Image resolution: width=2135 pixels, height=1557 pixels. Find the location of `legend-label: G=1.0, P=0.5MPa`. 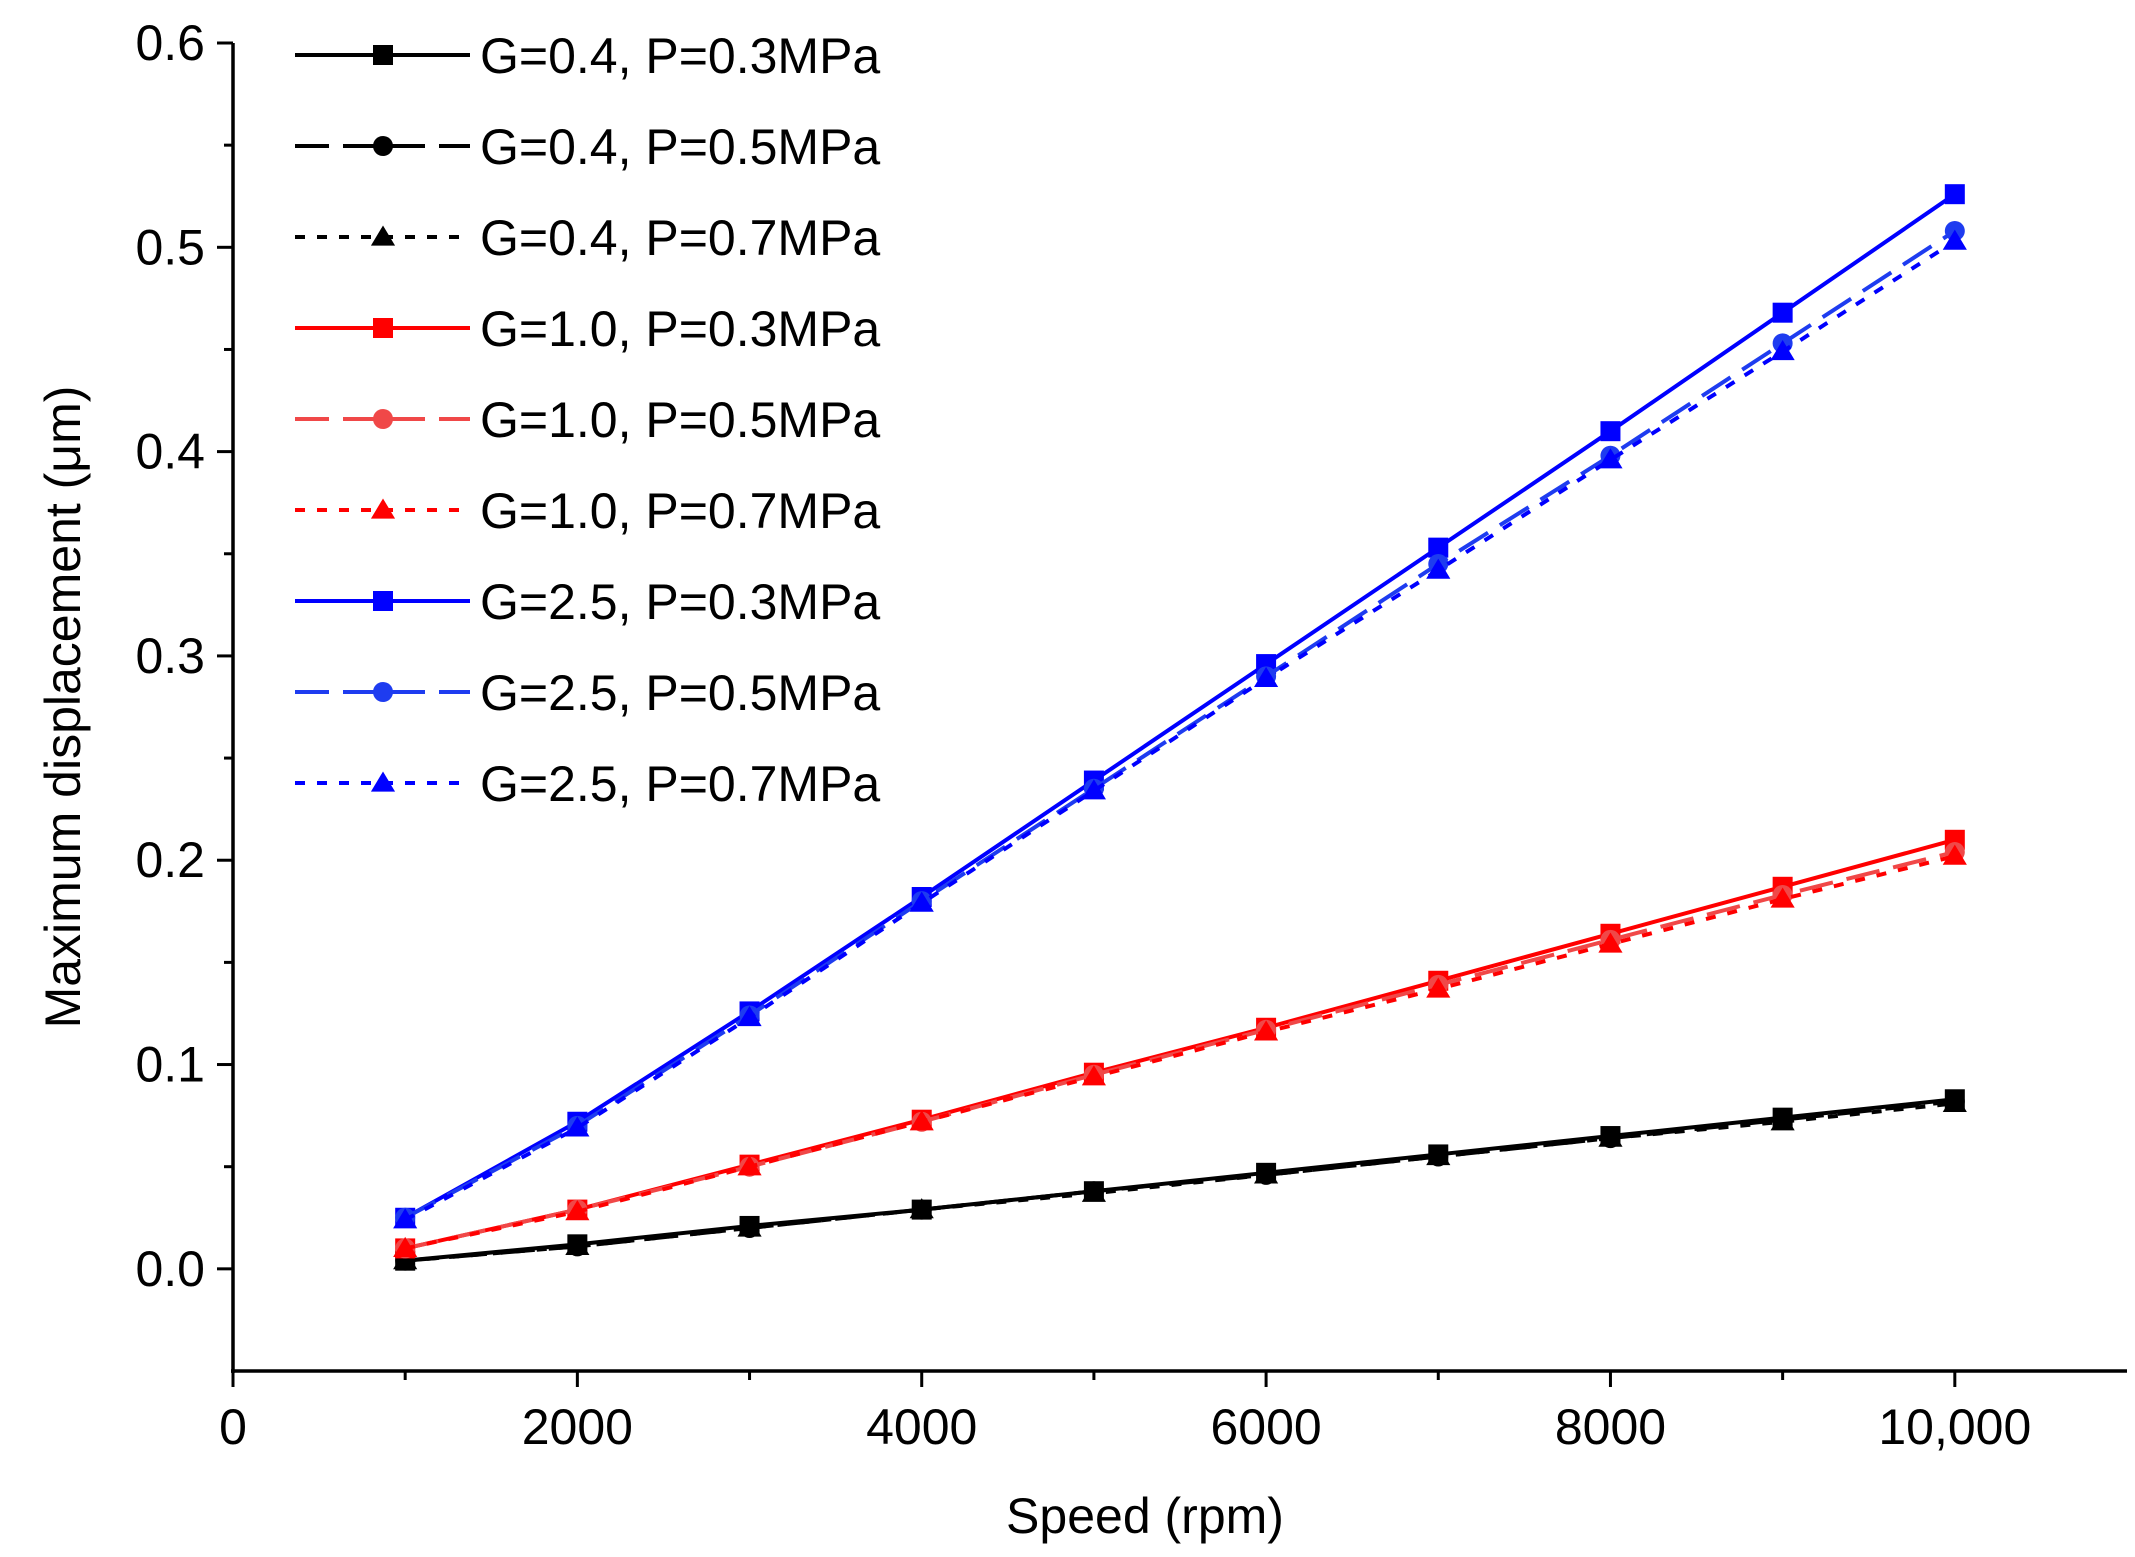

legend-label: G=1.0, P=0.5MPa is located at coordinates (680, 420).